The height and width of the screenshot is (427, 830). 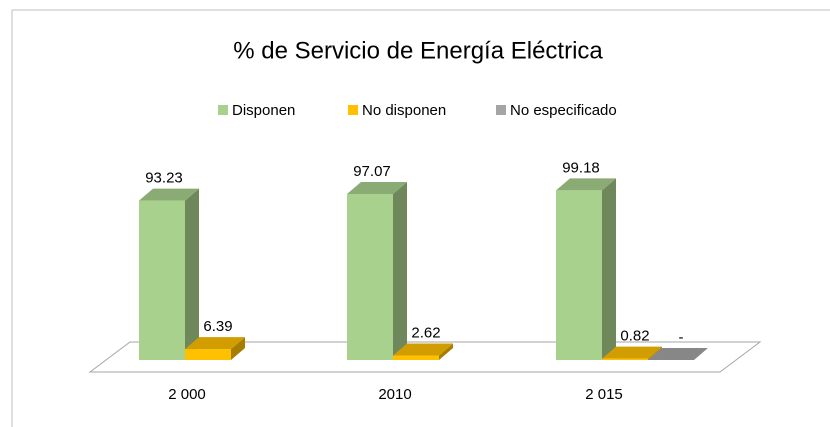 What do you see at coordinates (604, 394) in the screenshot?
I see `x-tick-label: 2 015` at bounding box center [604, 394].